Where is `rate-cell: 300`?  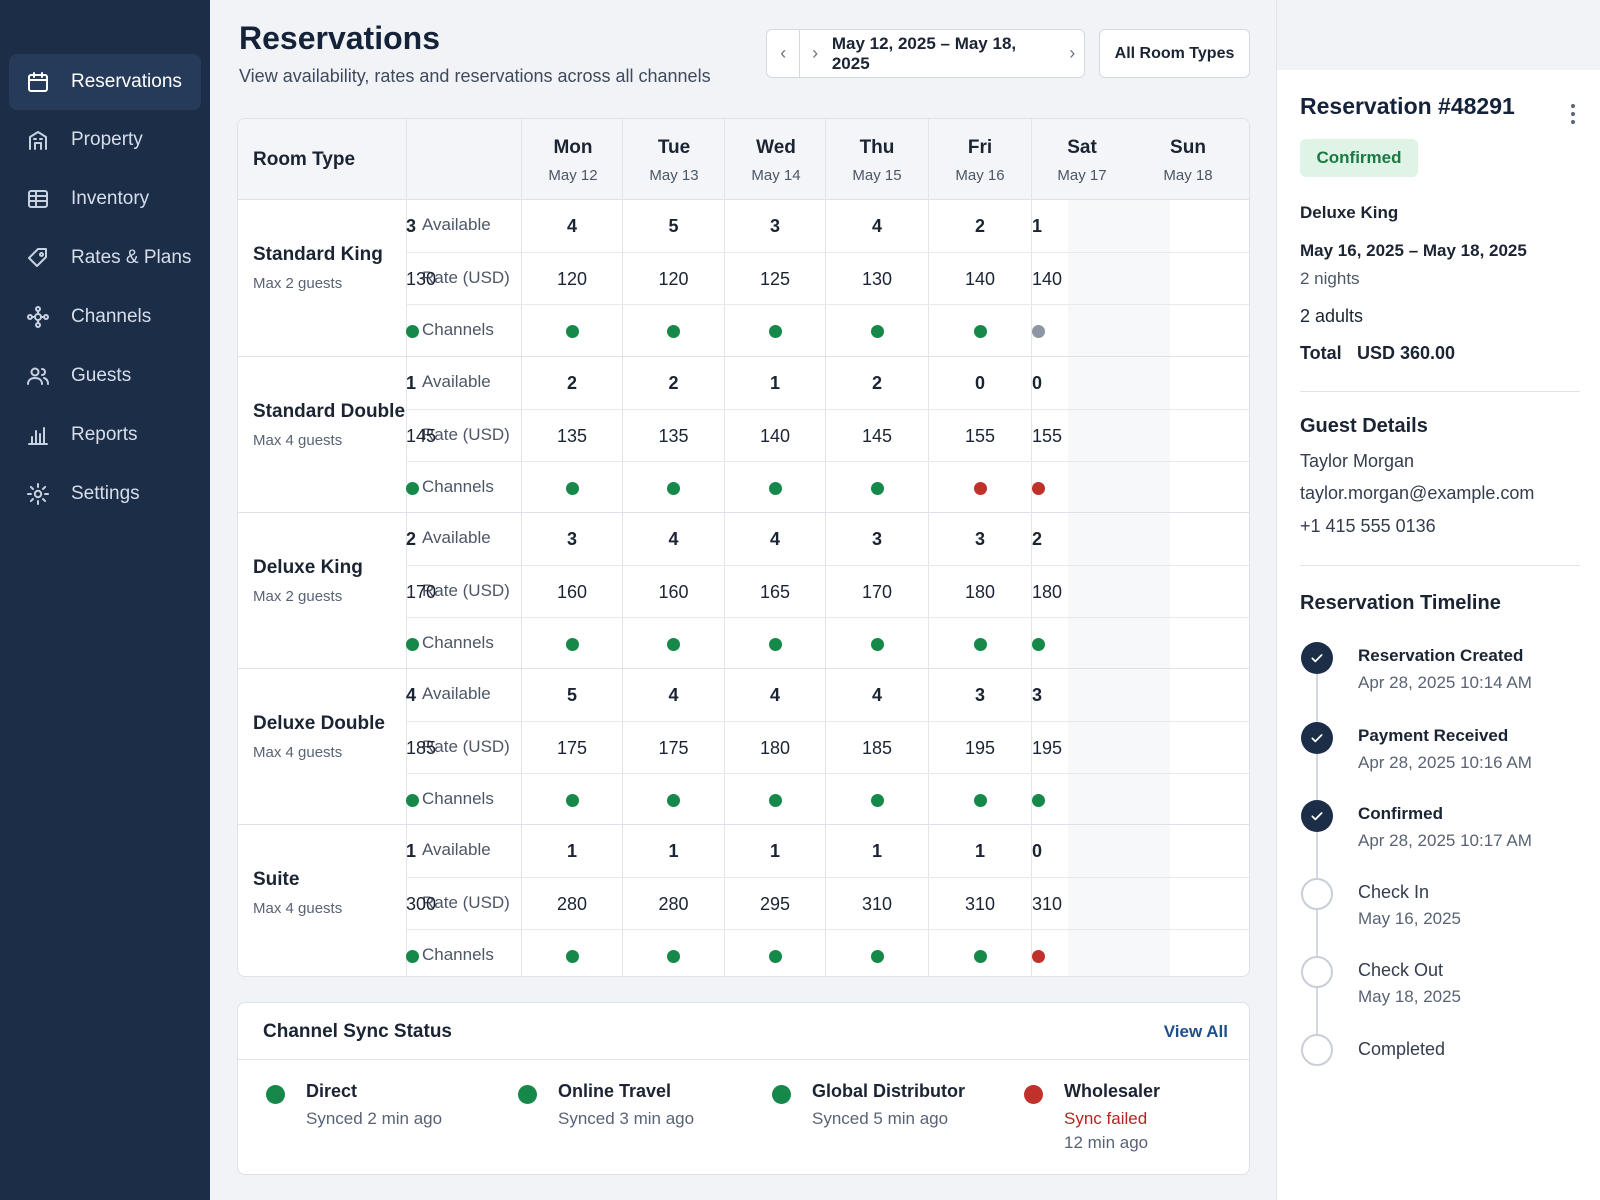
rate-cell: 300 is located at coordinates (421, 903).